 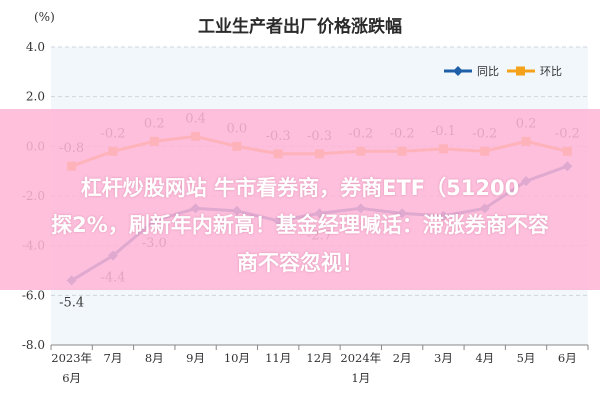 I want to click on x-tick-label: 3月, so click(x=443, y=358).